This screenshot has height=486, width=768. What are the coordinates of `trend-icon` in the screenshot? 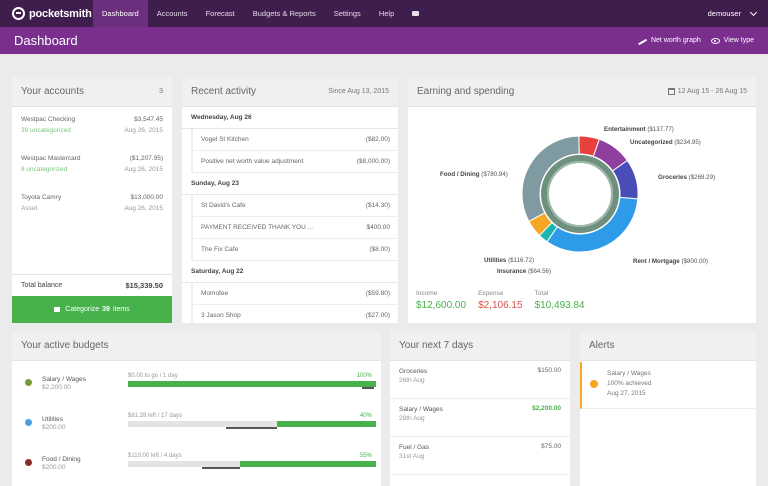 It's located at (642, 41).